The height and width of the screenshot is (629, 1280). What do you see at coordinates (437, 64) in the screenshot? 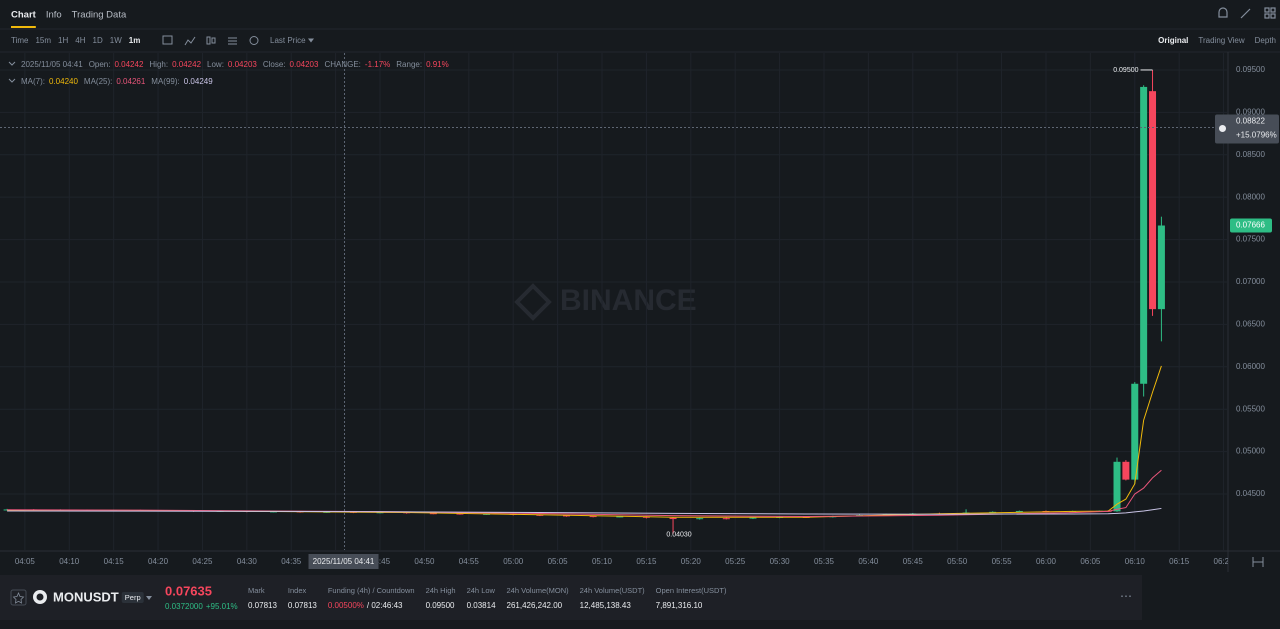
I see `legend-value: 0.91%` at bounding box center [437, 64].